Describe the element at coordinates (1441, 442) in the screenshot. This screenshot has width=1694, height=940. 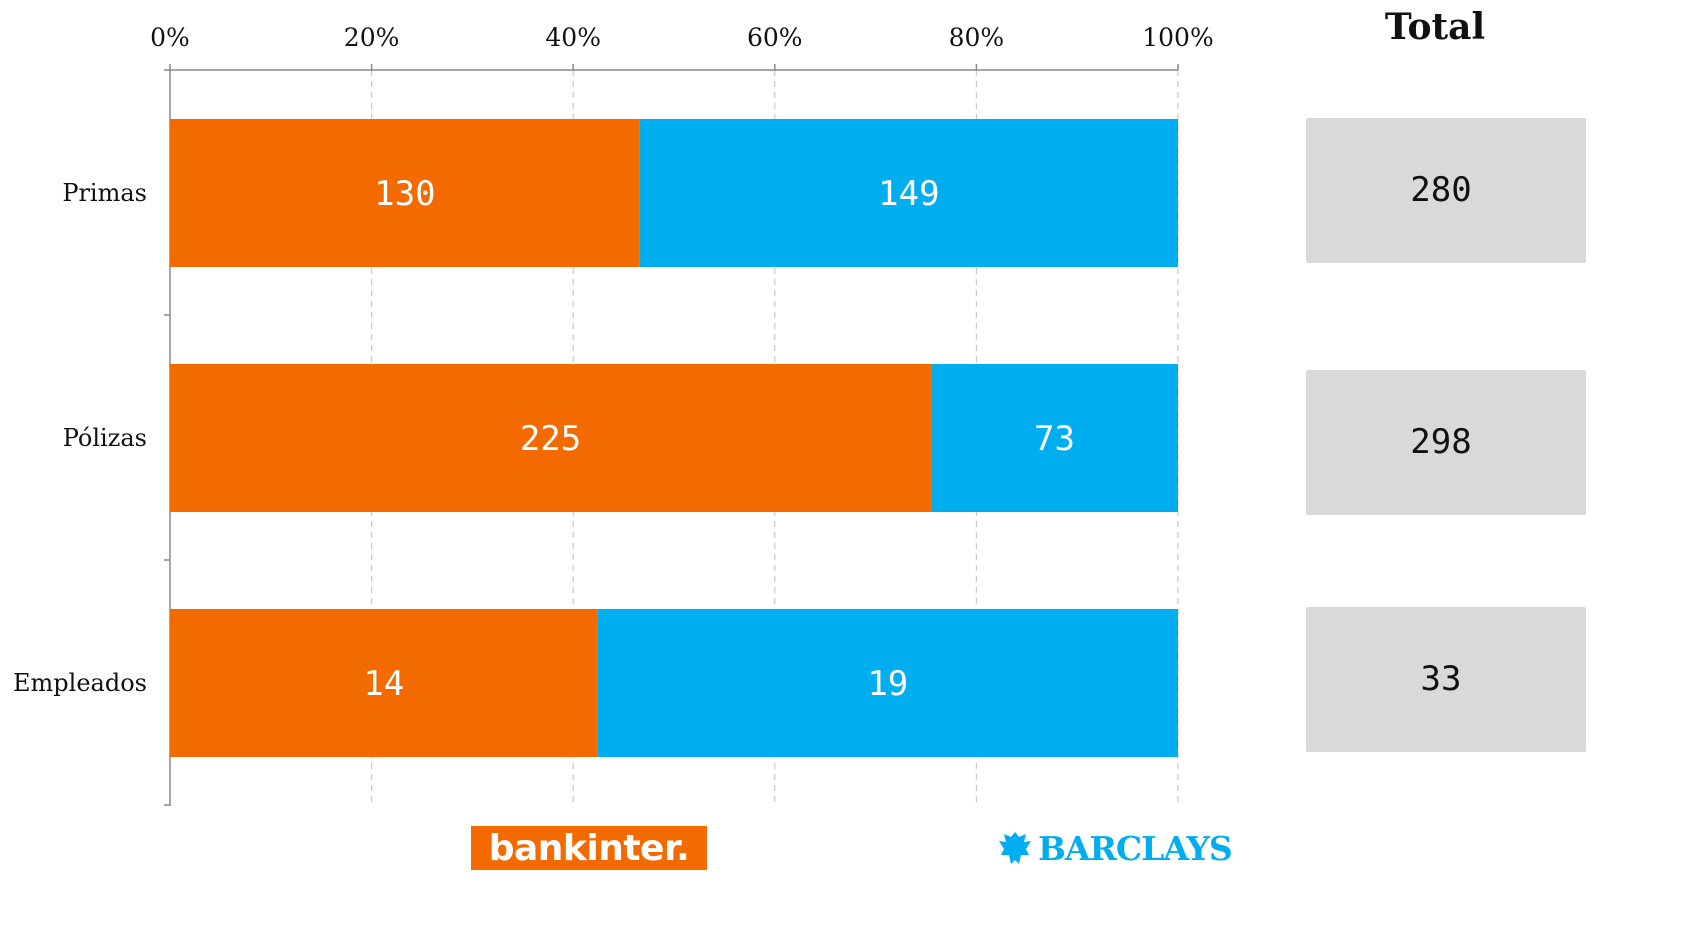
I see `total-value: 298` at that location.